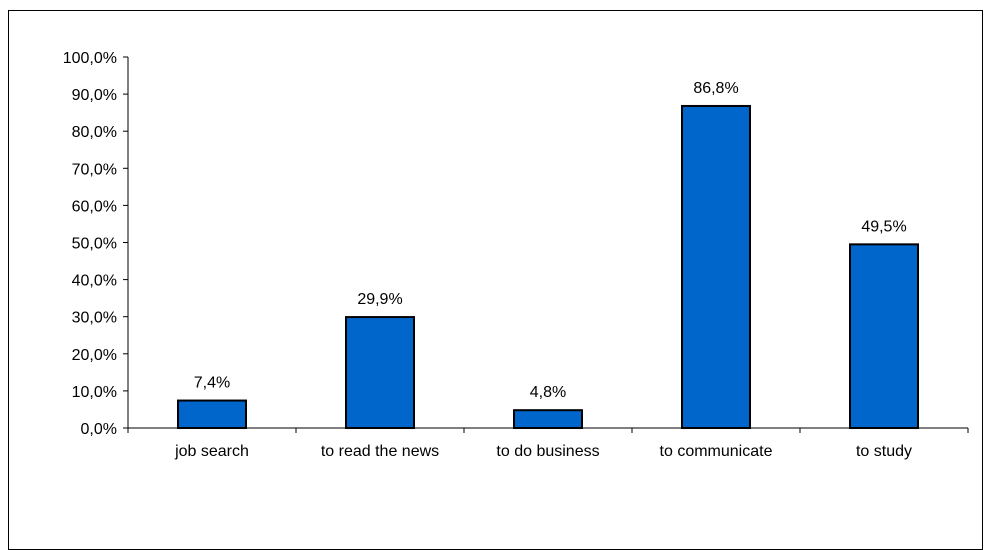  I want to click on y-tick-label: 50,0%, so click(94, 244).